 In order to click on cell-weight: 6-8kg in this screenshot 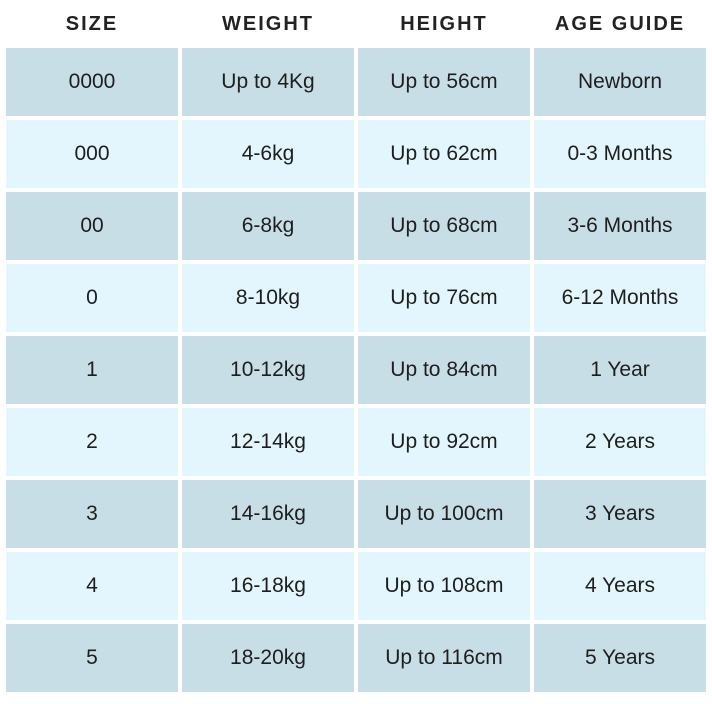, I will do `click(268, 226)`.